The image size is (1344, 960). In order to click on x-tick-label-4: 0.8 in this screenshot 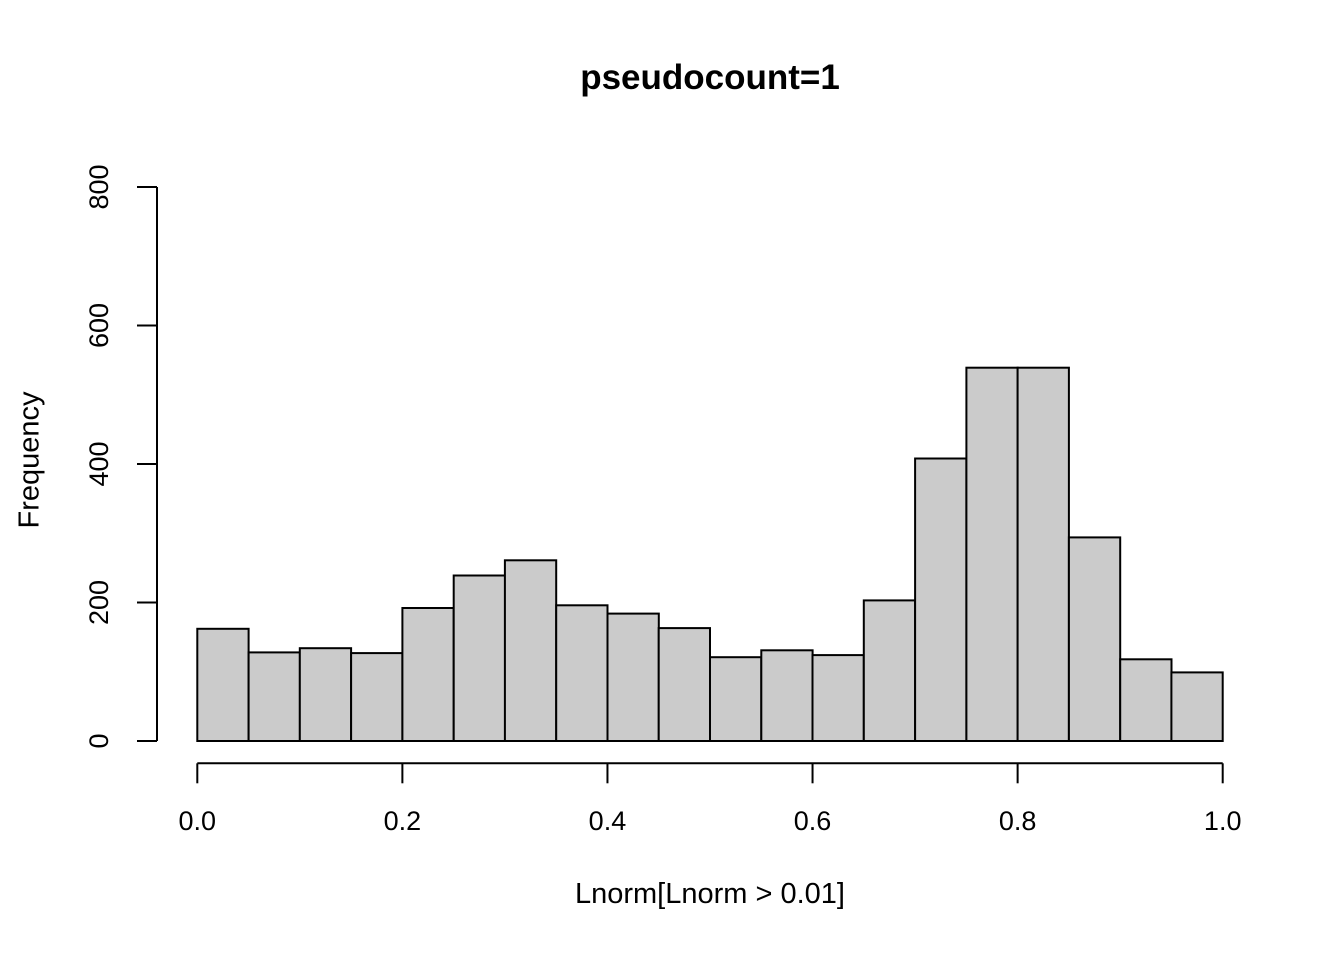, I will do `click(1018, 821)`.